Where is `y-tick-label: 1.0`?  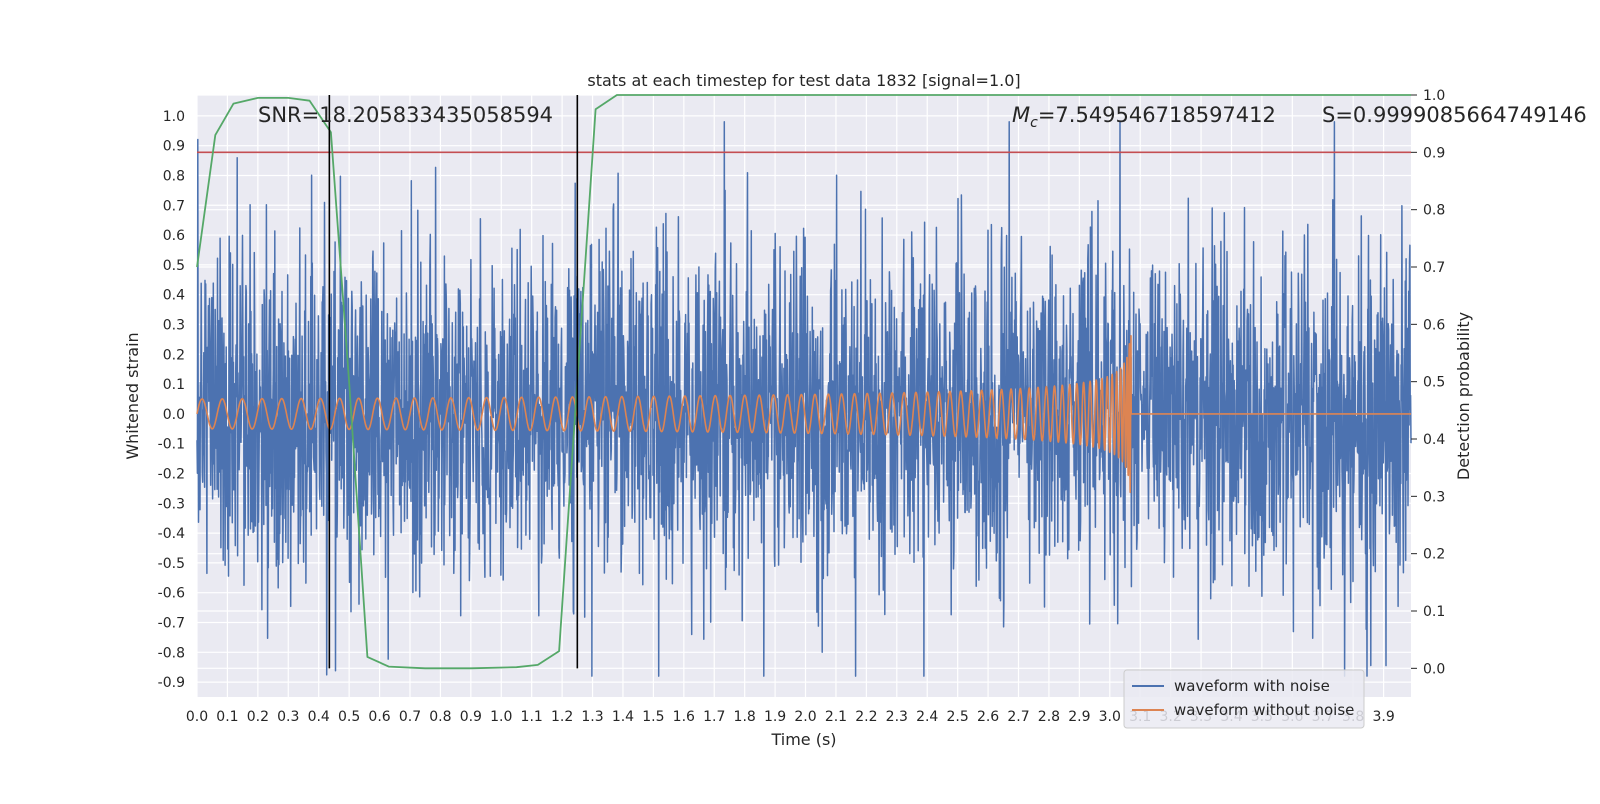
y-tick-label: 1.0 is located at coordinates (174, 117).